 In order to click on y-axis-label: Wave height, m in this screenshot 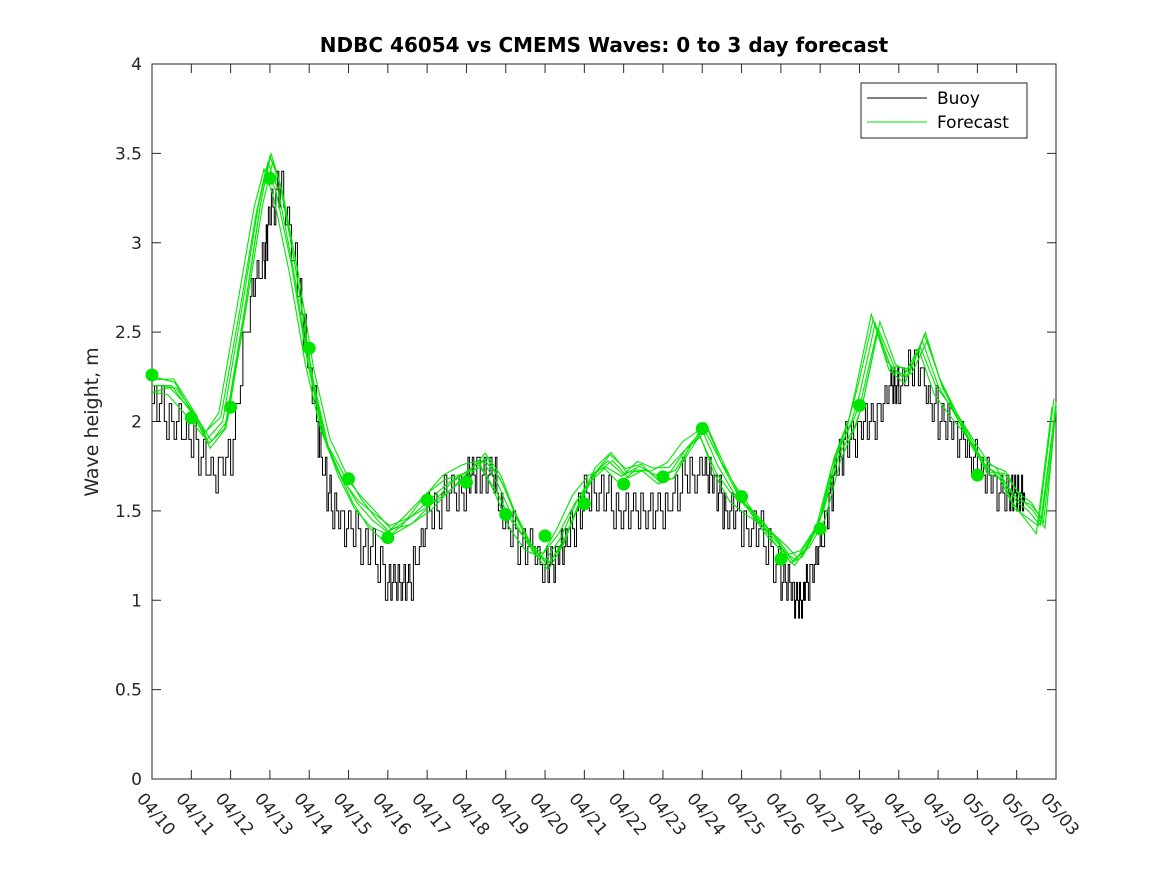, I will do `click(92, 421)`.